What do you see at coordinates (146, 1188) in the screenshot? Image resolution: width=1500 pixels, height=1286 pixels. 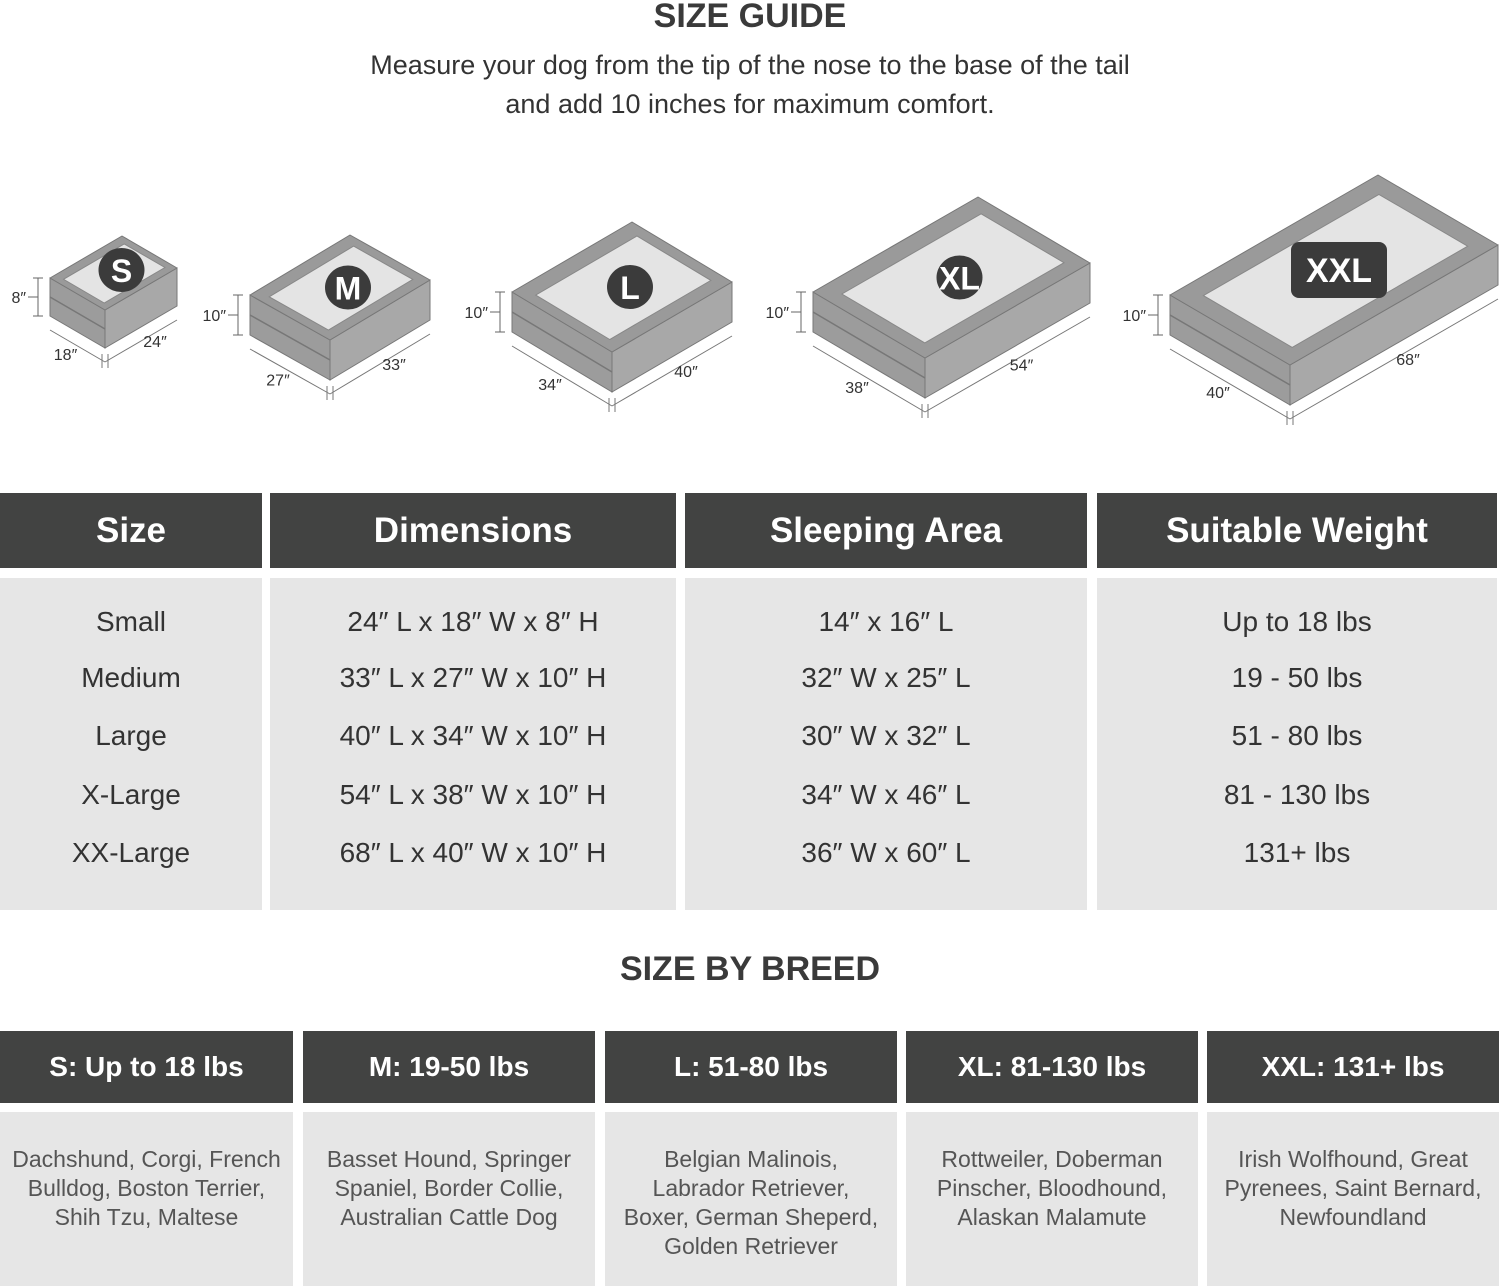 I see `breed-line: Bulldog, Boston Terrier,` at bounding box center [146, 1188].